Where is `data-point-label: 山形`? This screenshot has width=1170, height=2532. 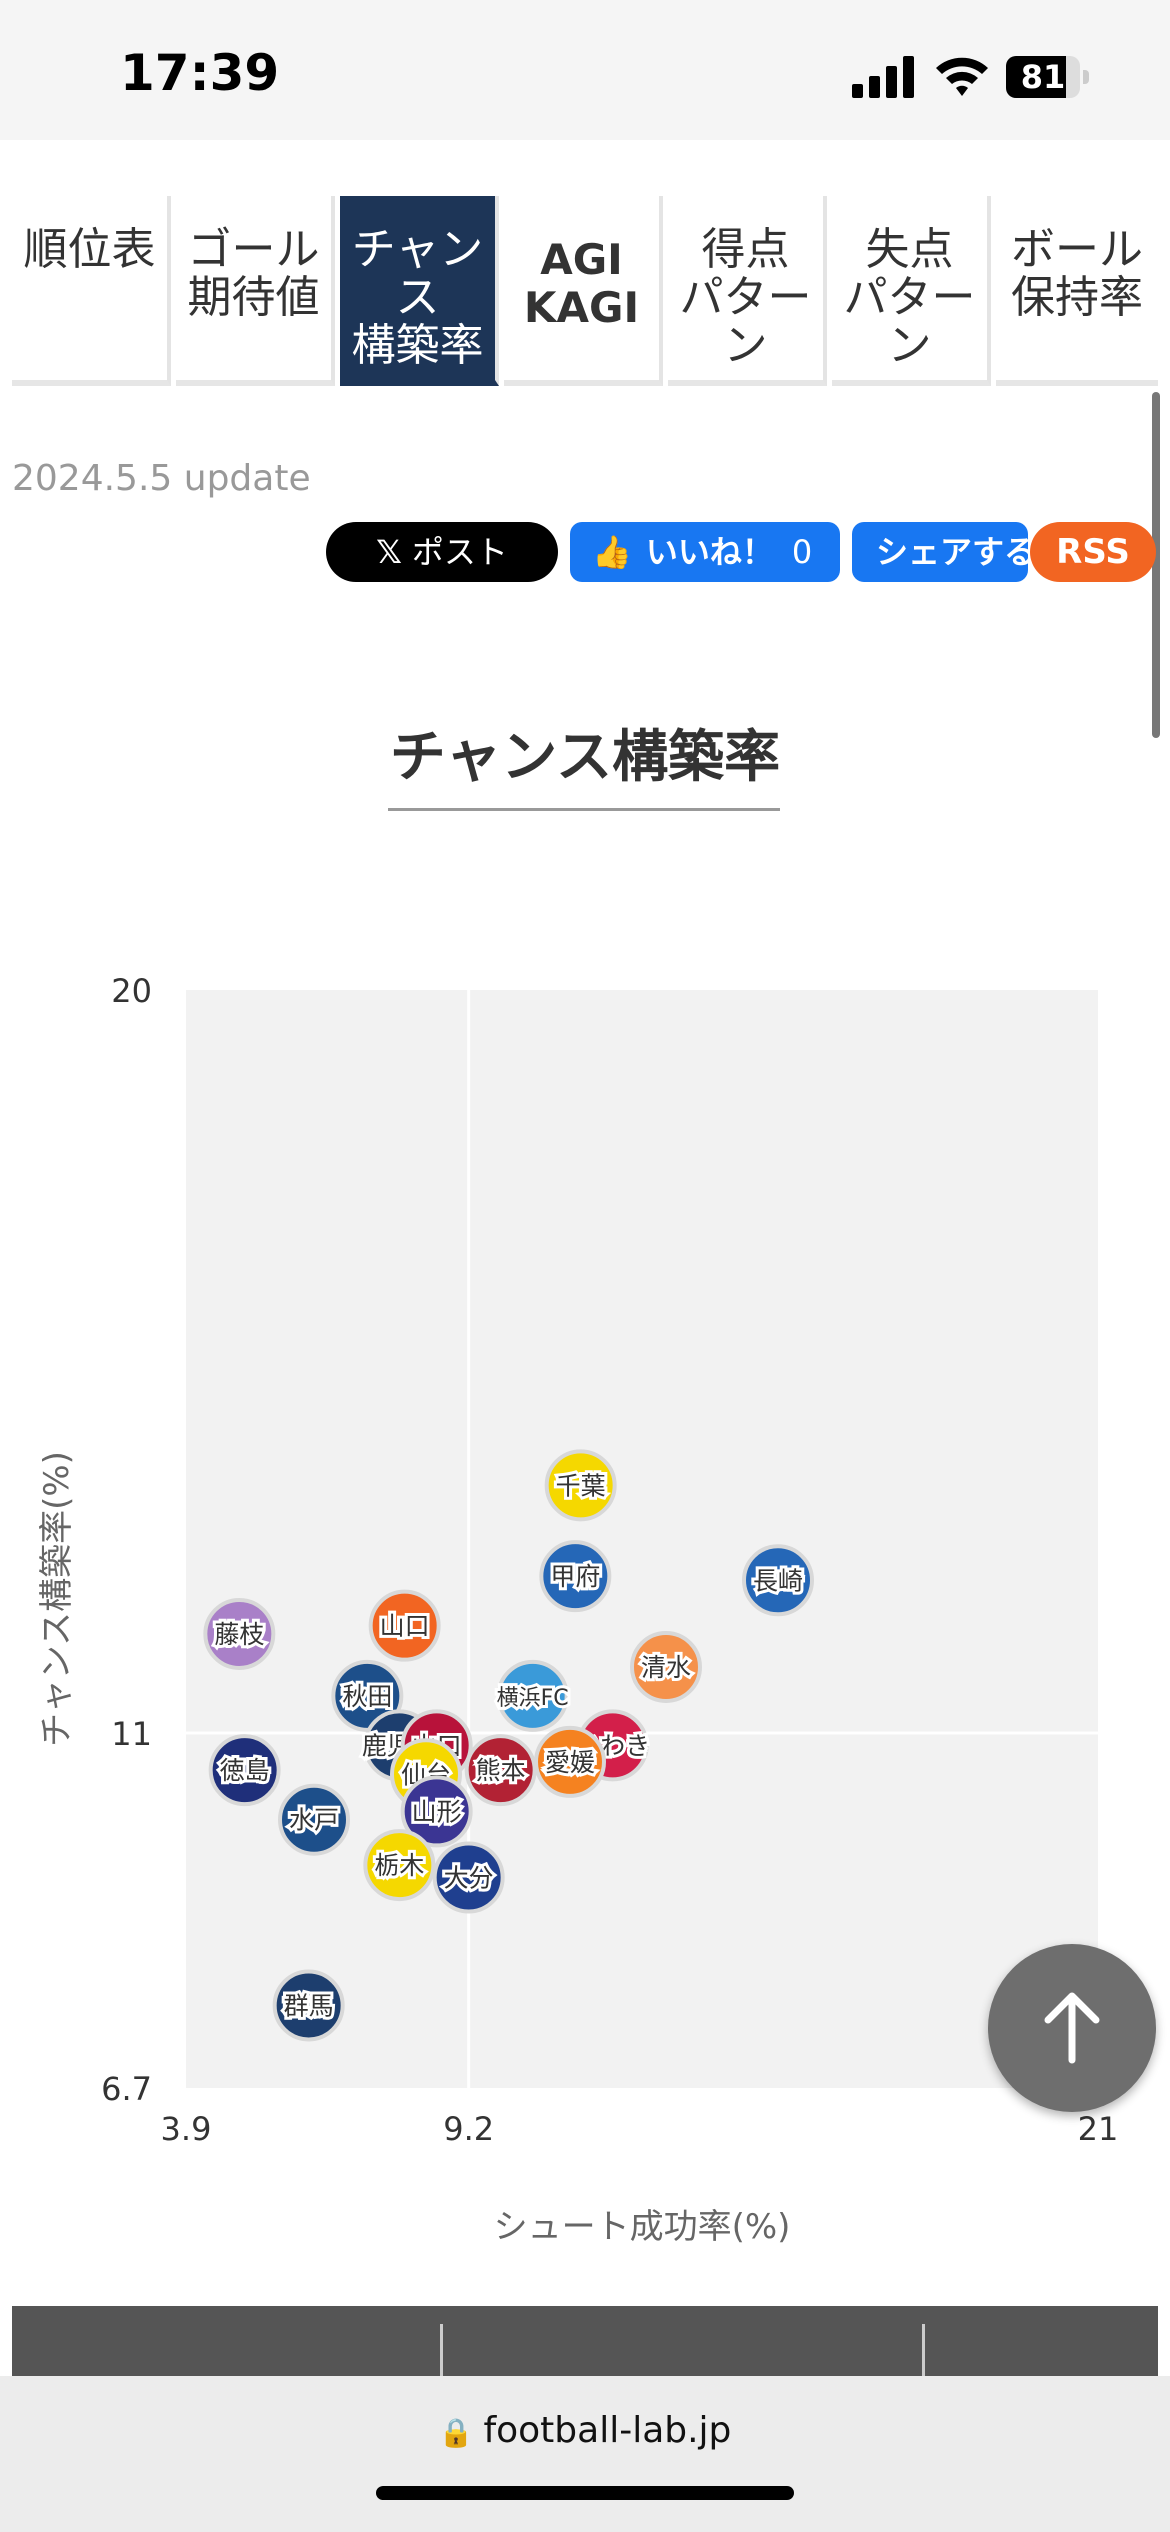 data-point-label: 山形 is located at coordinates (437, 1811).